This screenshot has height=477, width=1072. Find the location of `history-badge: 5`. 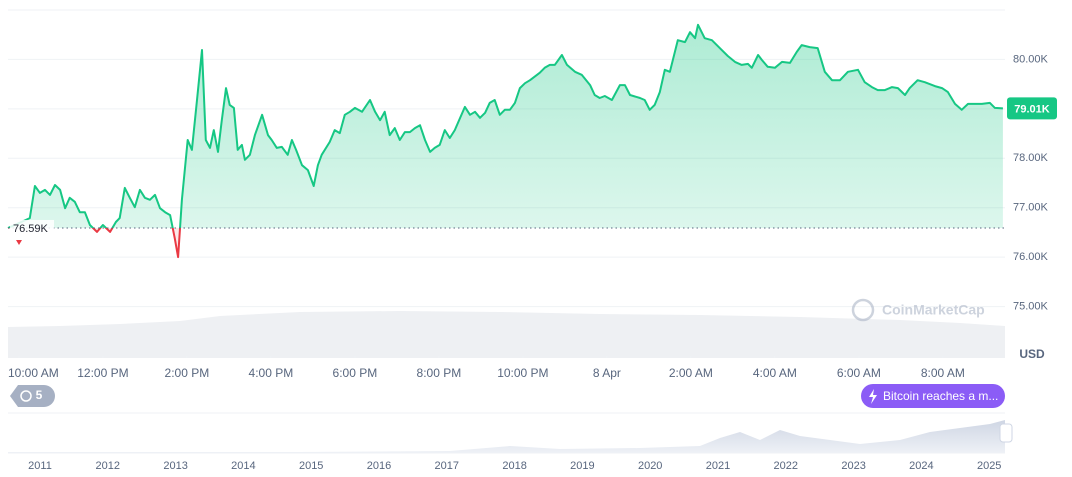

history-badge: 5 is located at coordinates (32, 396).